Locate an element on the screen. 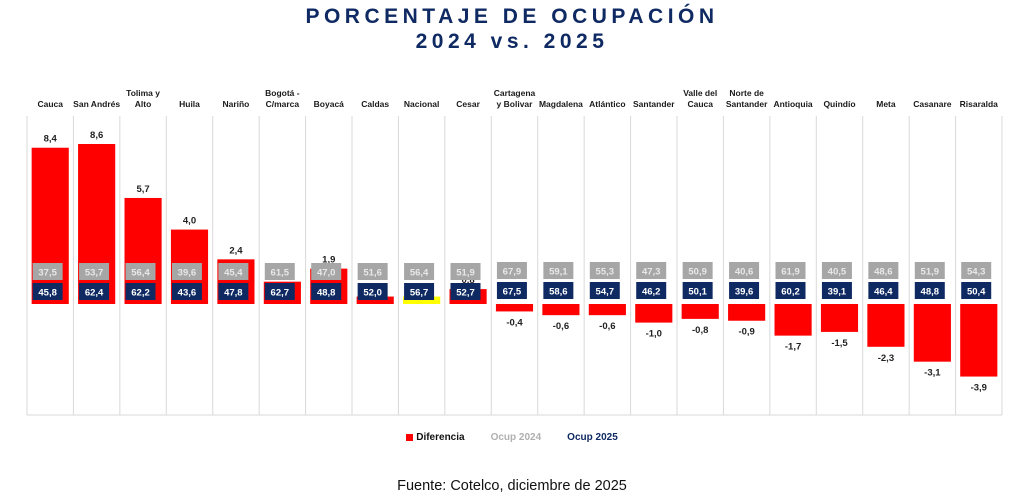 The image size is (1024, 504). data-label-ocup-2025: 54,7 is located at coordinates (605, 292).